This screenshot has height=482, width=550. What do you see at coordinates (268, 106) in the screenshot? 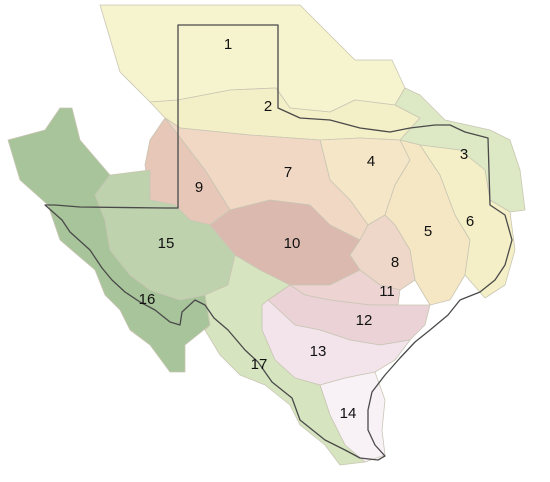
I see `region-label-2: 2` at bounding box center [268, 106].